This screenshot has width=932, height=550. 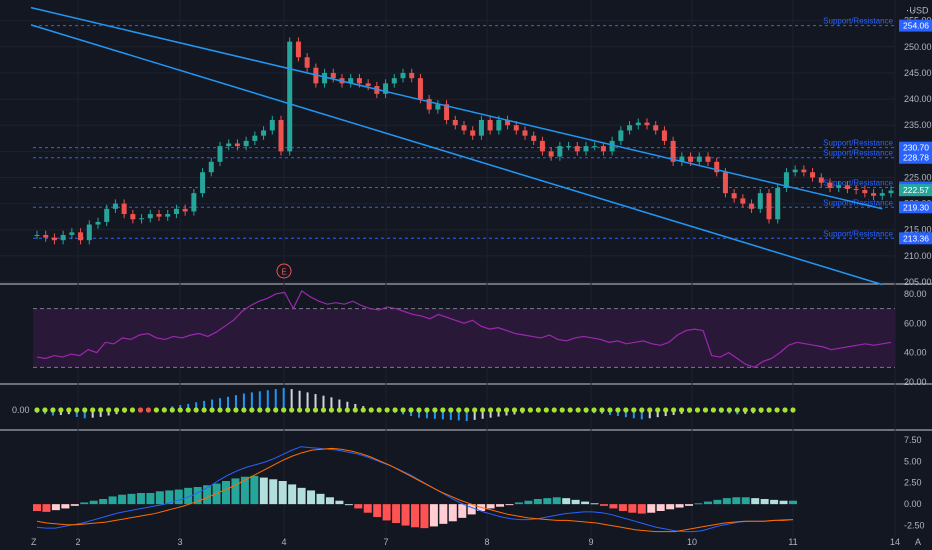 I want to click on signal-line, so click(x=415, y=490).